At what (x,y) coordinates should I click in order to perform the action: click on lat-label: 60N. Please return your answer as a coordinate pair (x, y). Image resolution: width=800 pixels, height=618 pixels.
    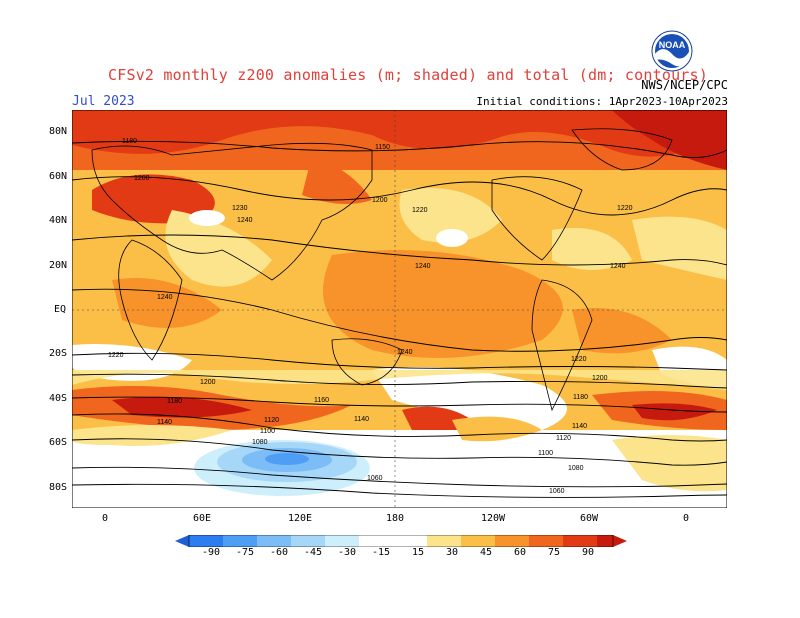
    Looking at the image, I should click on (58, 176).